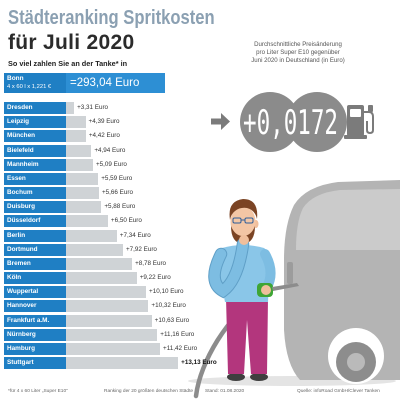  I want to click on reference-city-label: Bonn, so click(15, 78).